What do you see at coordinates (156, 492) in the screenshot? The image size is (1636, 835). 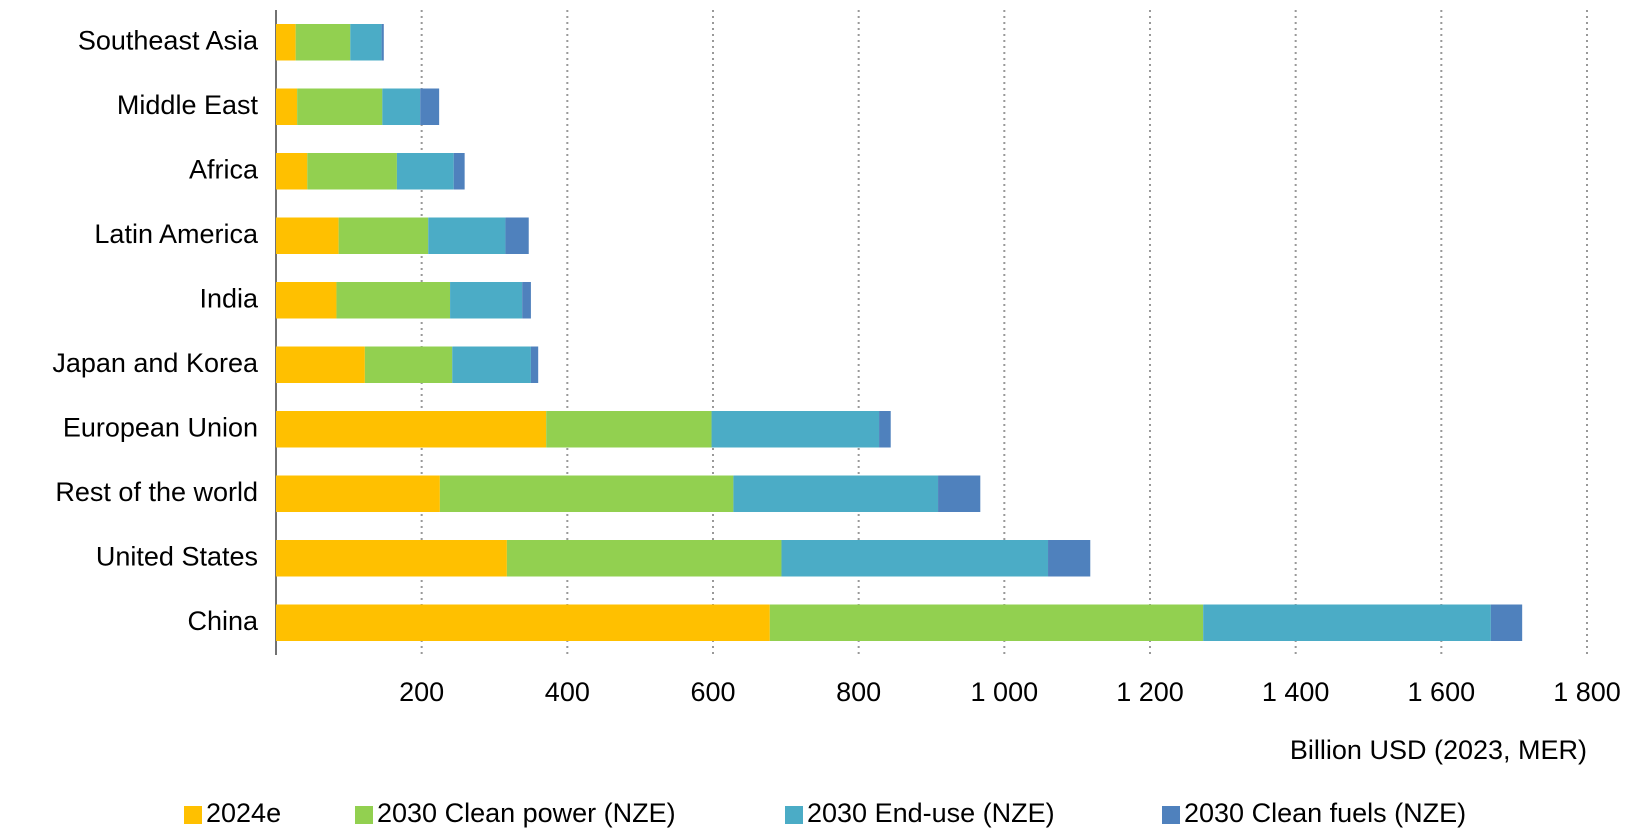 I see `y-tick-label: Rest of the world` at bounding box center [156, 492].